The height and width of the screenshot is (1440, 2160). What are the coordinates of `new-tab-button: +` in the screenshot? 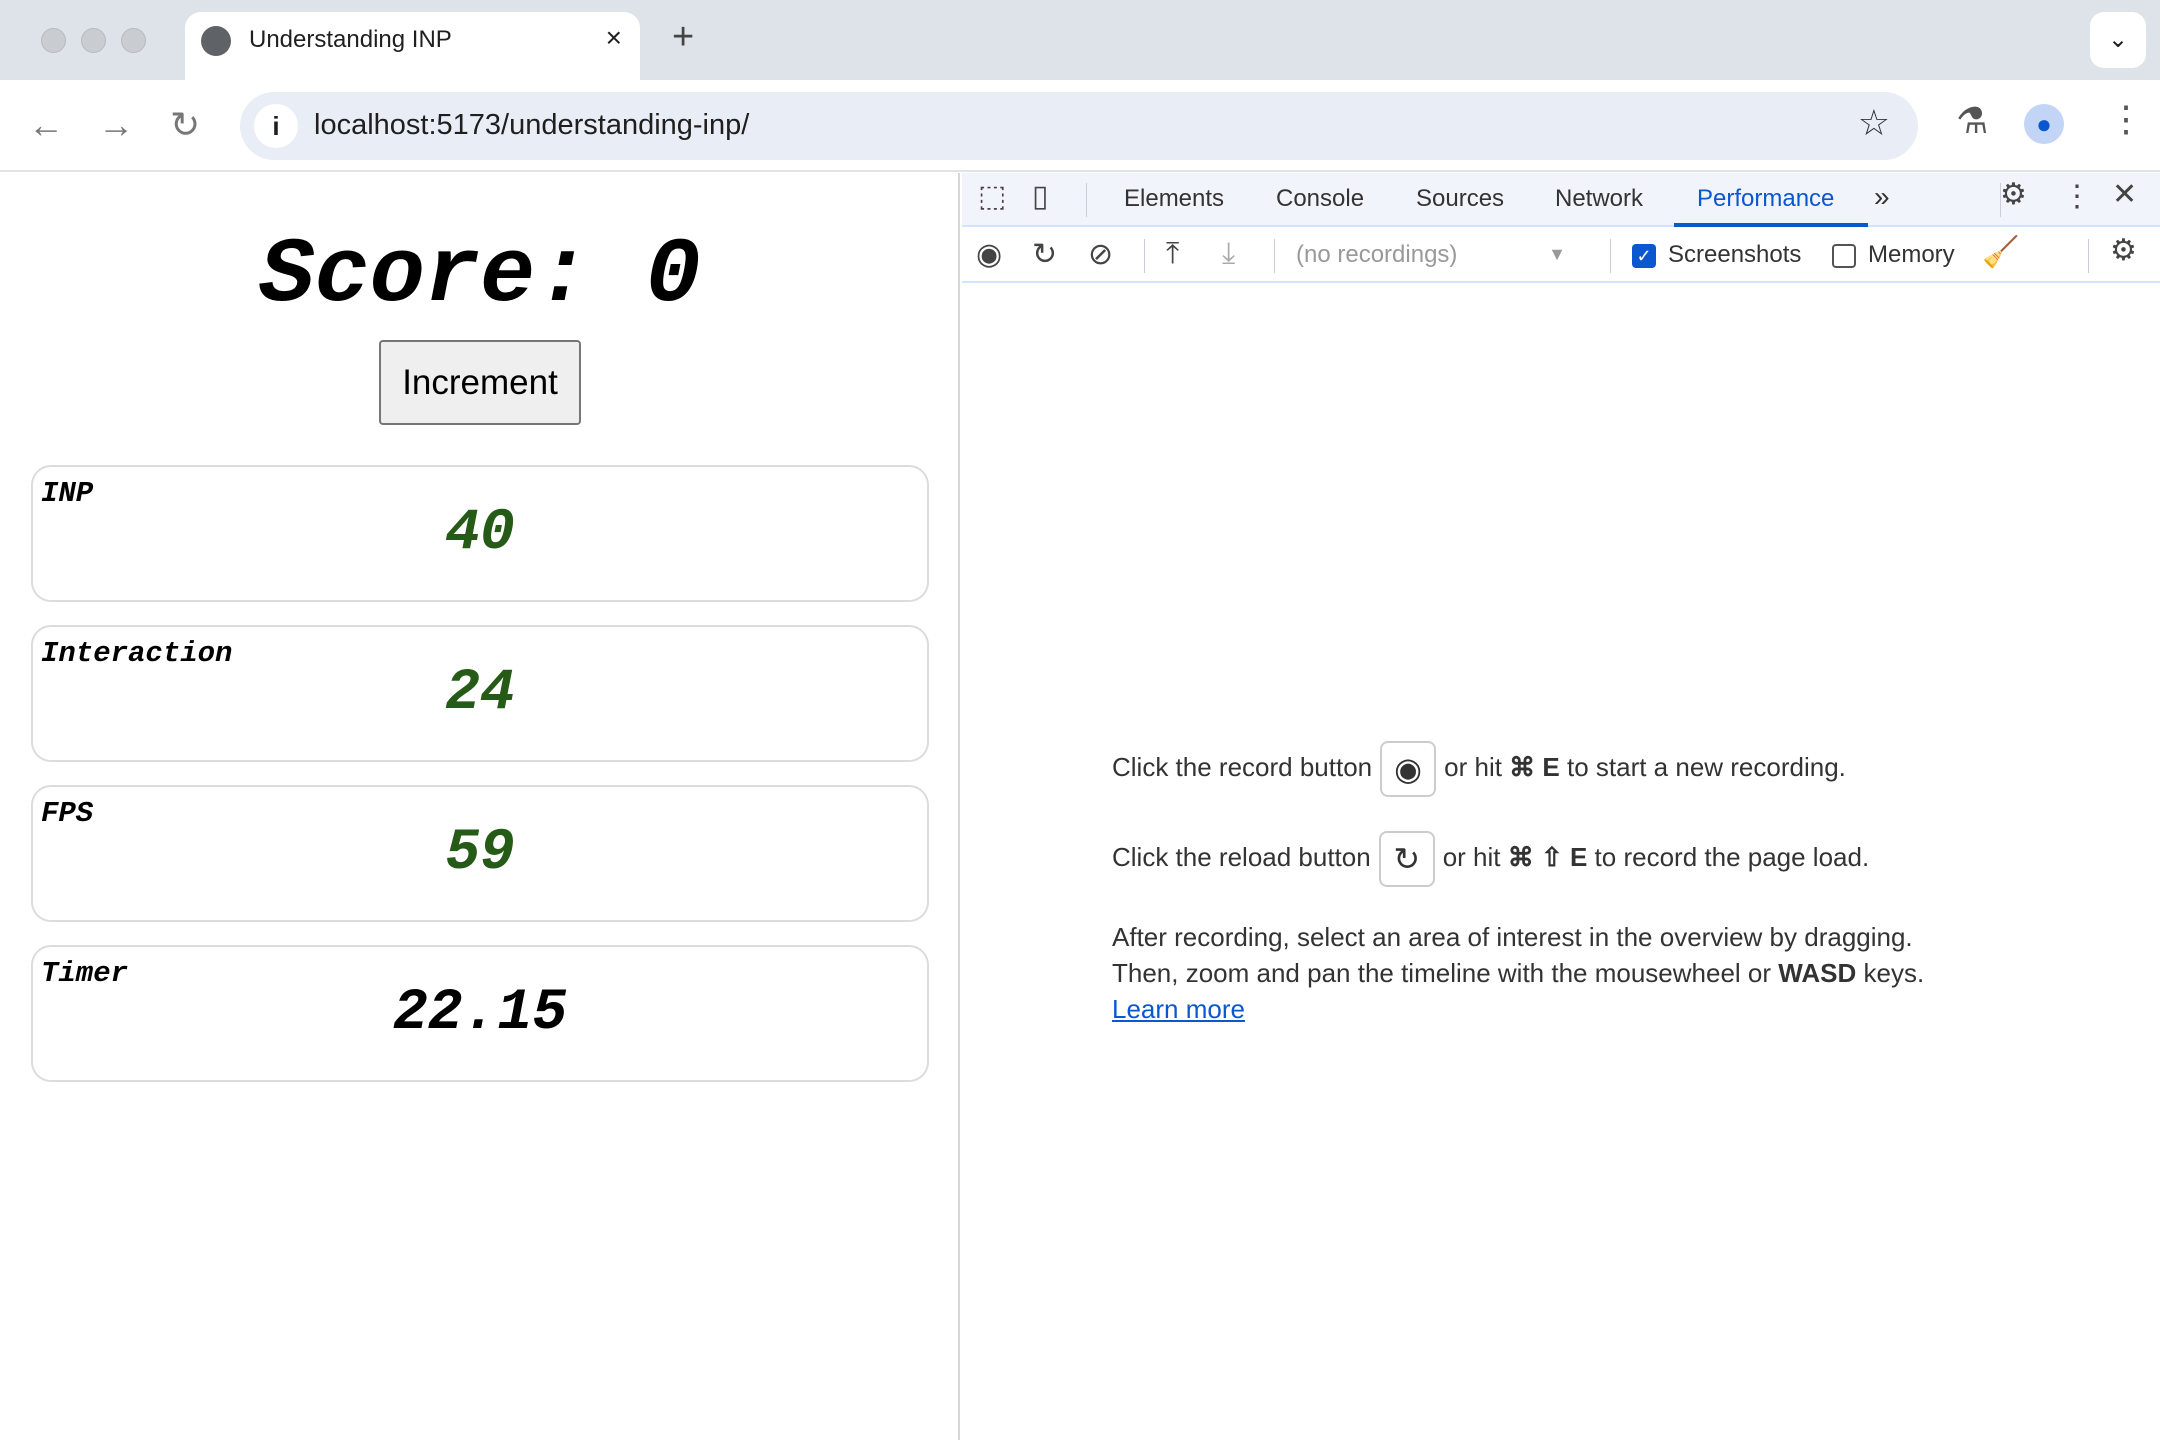 It's located at (683, 37).